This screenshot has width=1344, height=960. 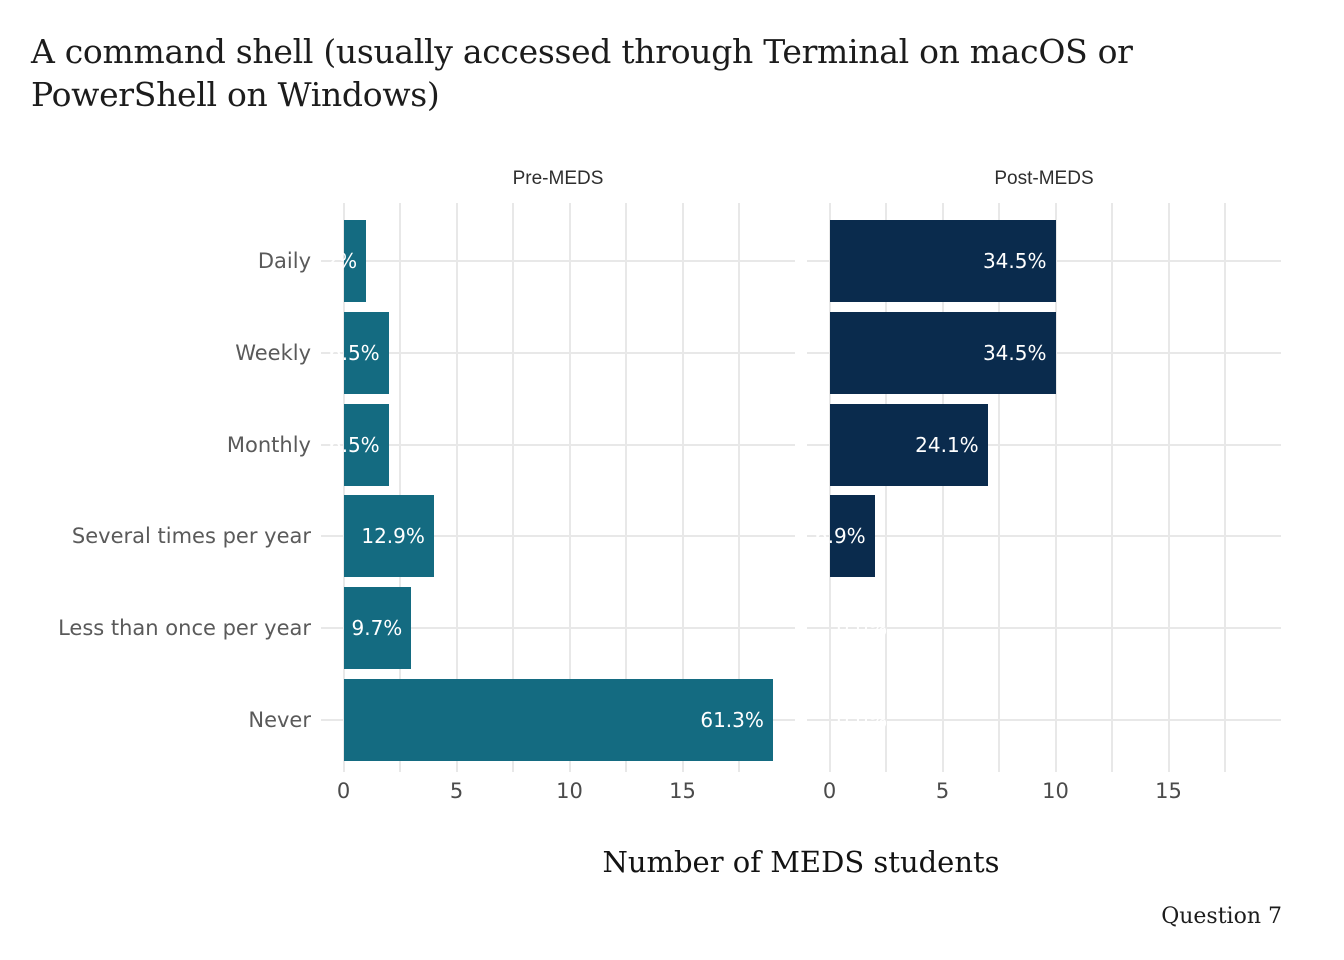 I want to click on facet-strip-post-meds: Post-MEDS, so click(x=1044, y=178).